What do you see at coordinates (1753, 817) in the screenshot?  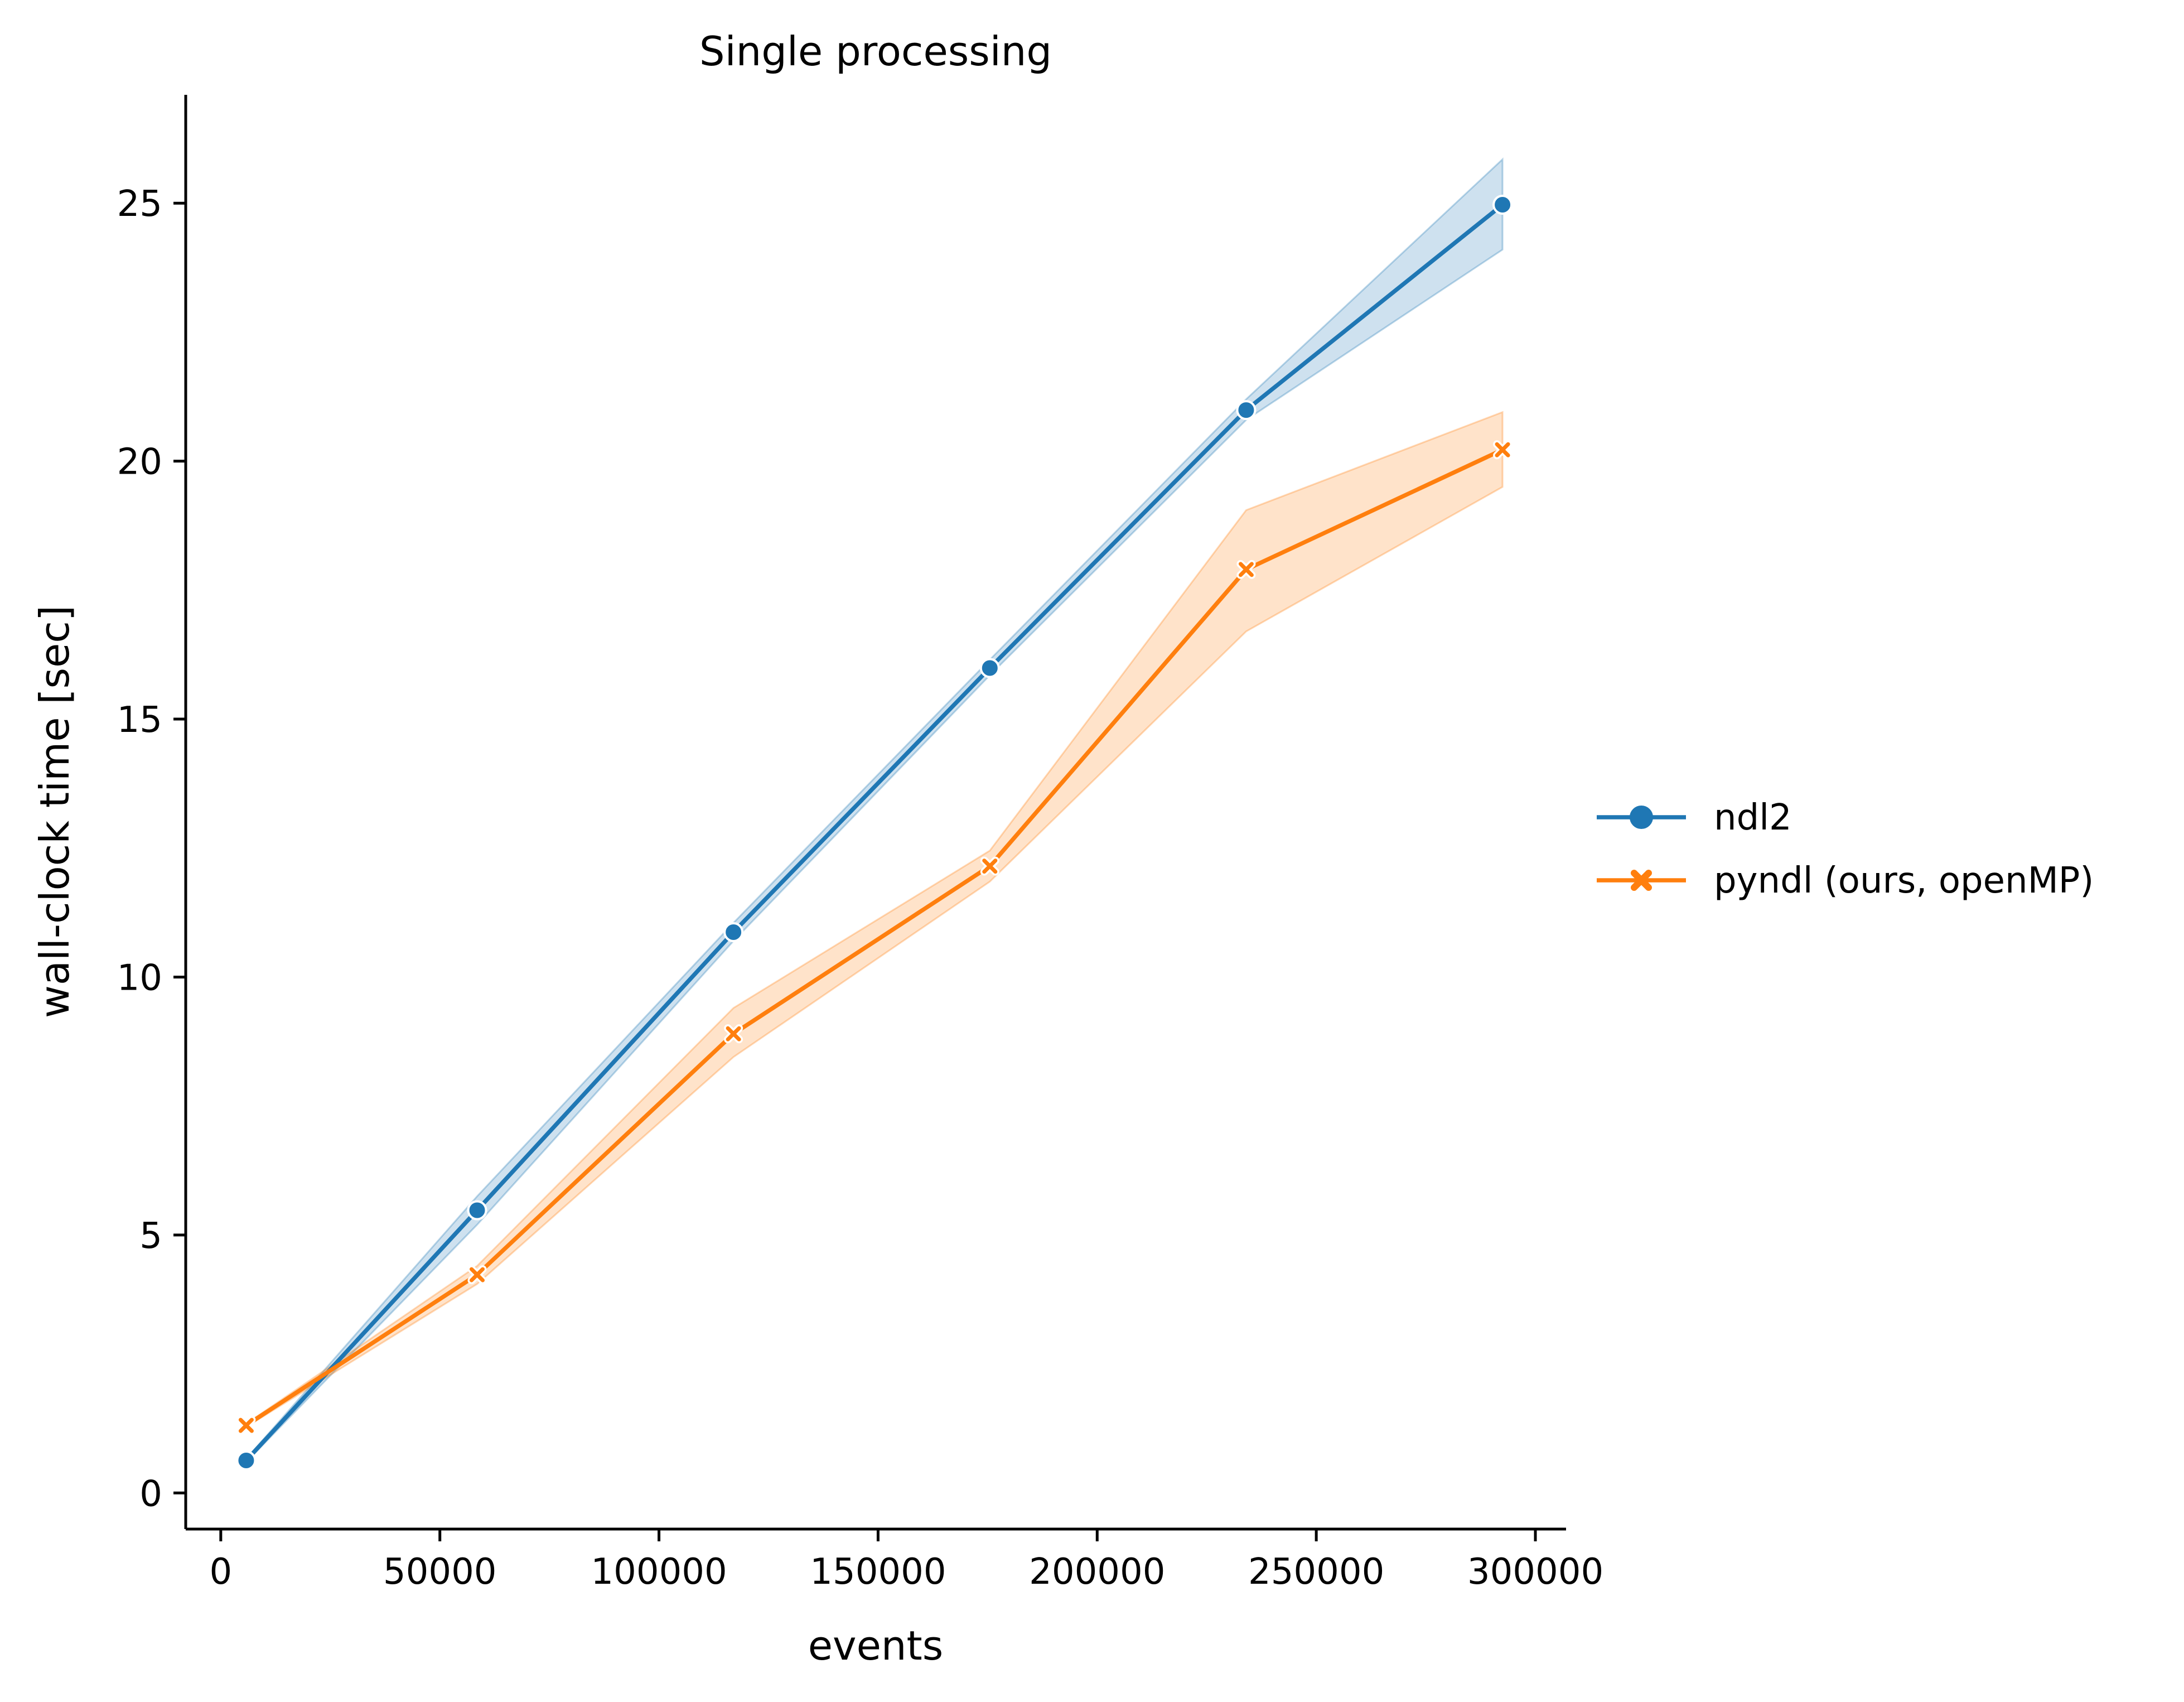 I see `legend-label: ndl2` at bounding box center [1753, 817].